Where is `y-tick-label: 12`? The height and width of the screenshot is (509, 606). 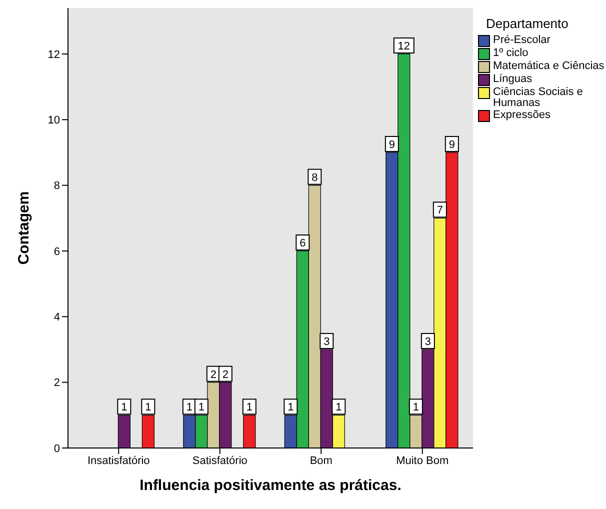
y-tick-label: 12 is located at coordinates (54, 54).